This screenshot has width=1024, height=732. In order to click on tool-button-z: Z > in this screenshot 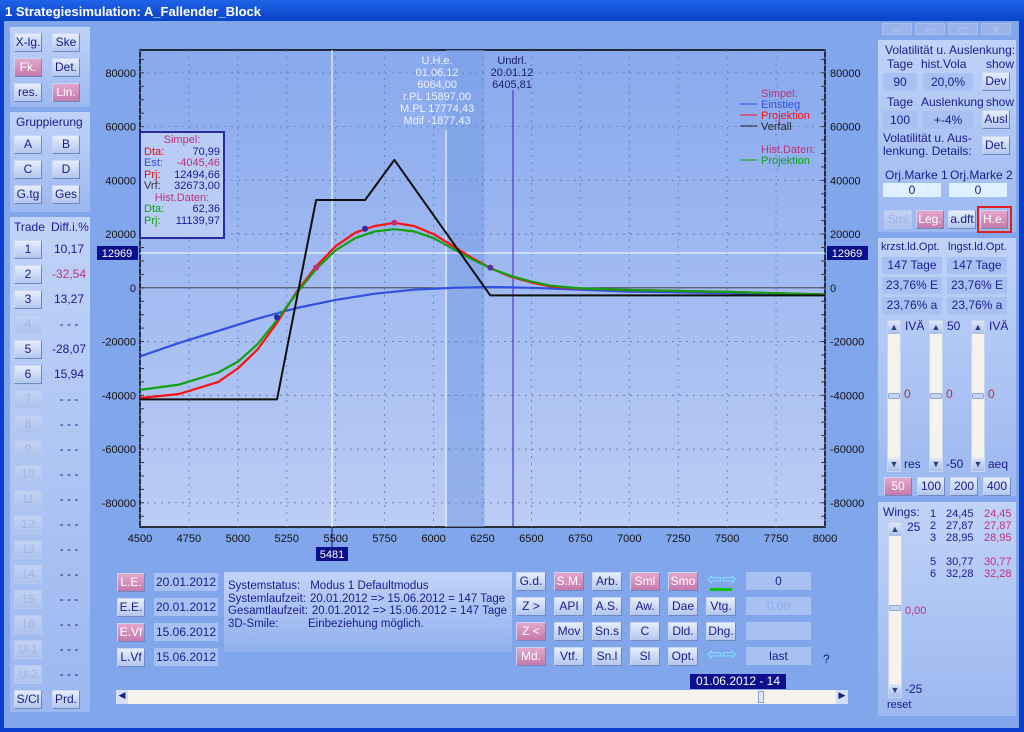, I will do `click(531, 606)`.